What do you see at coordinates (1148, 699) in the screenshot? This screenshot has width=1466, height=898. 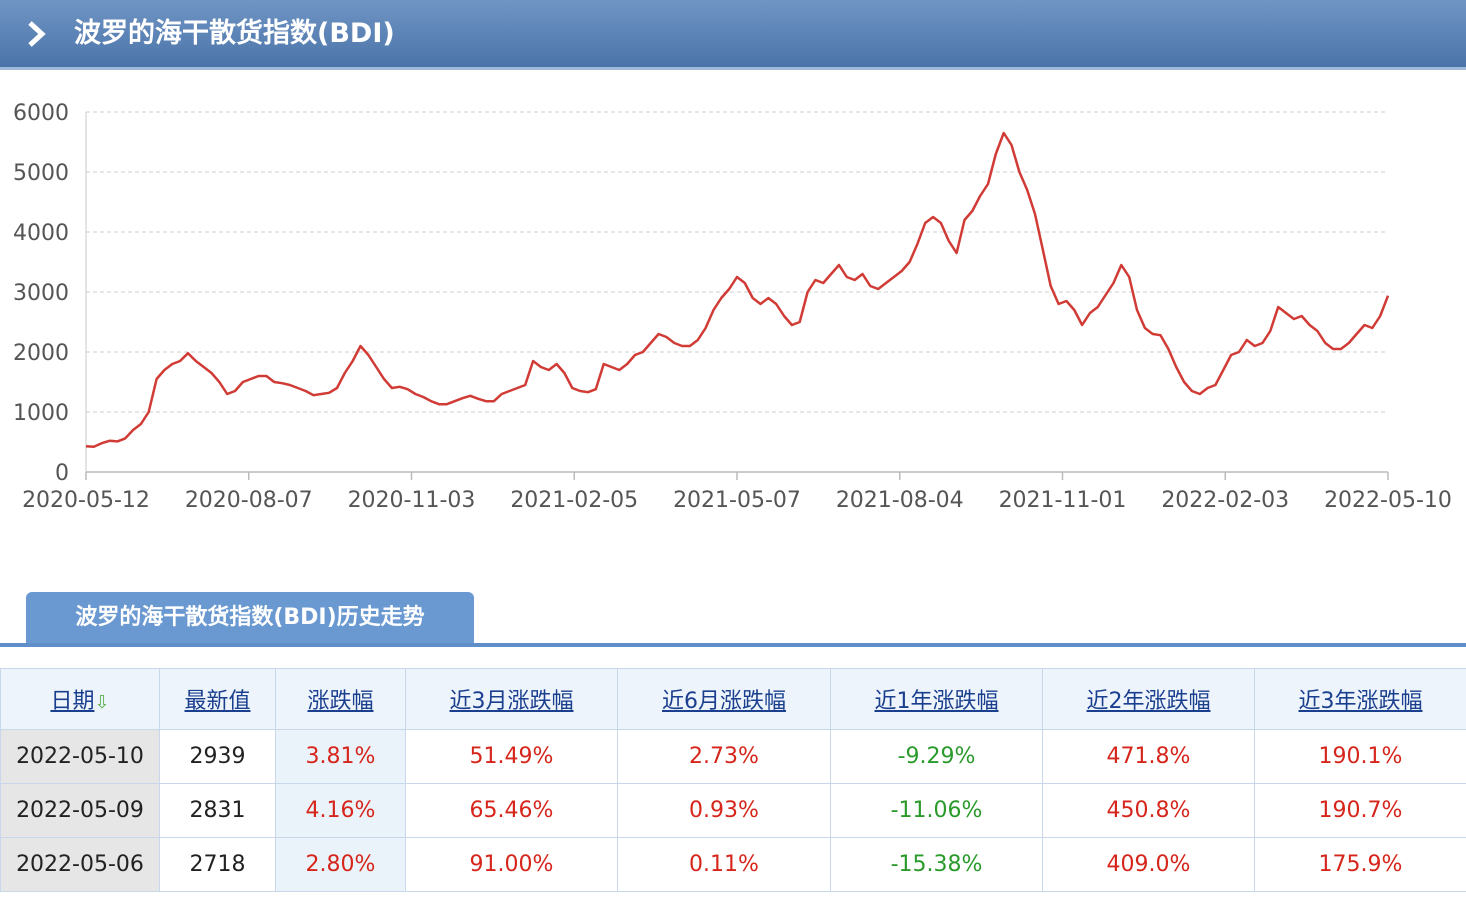 I see `col-header-2y: 近2年涨跌幅` at bounding box center [1148, 699].